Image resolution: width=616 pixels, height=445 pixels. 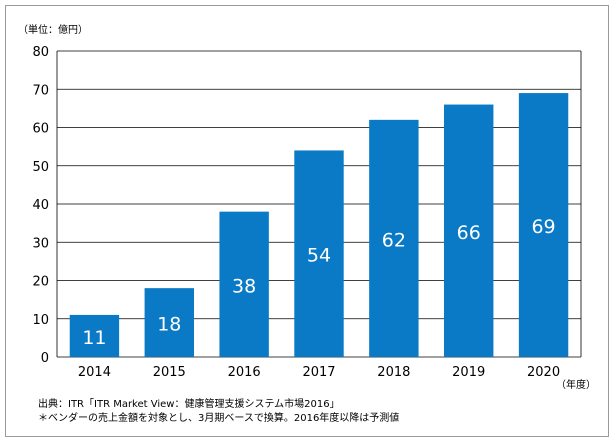 I want to click on unit-label: （単位：億円）, so click(x=53, y=29).